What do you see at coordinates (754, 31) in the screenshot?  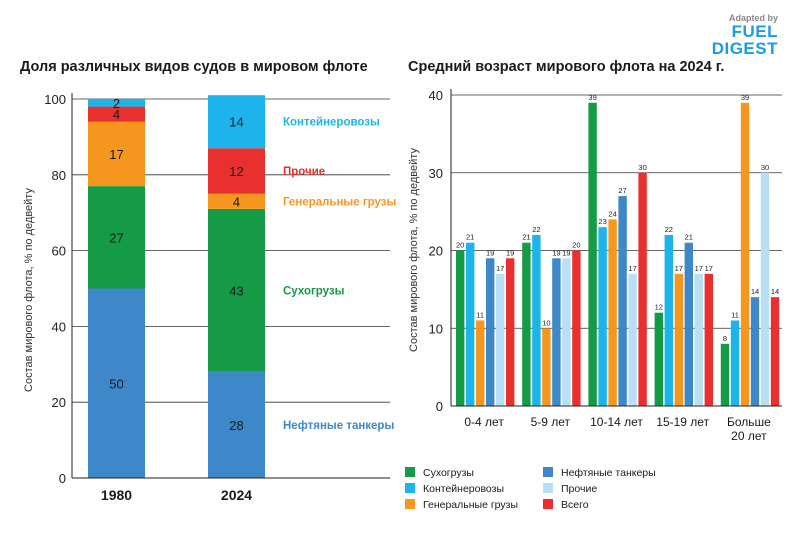 I see `logo-word-fuel: FUEL` at bounding box center [754, 31].